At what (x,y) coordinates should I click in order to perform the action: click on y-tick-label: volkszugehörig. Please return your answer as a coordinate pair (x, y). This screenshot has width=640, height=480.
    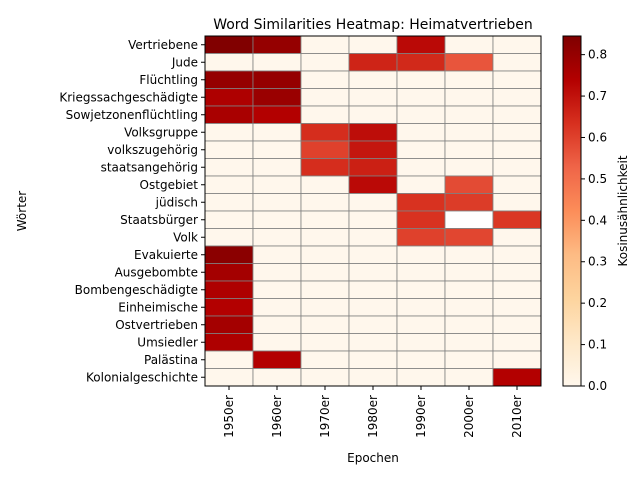
    Looking at the image, I should click on (152, 150).